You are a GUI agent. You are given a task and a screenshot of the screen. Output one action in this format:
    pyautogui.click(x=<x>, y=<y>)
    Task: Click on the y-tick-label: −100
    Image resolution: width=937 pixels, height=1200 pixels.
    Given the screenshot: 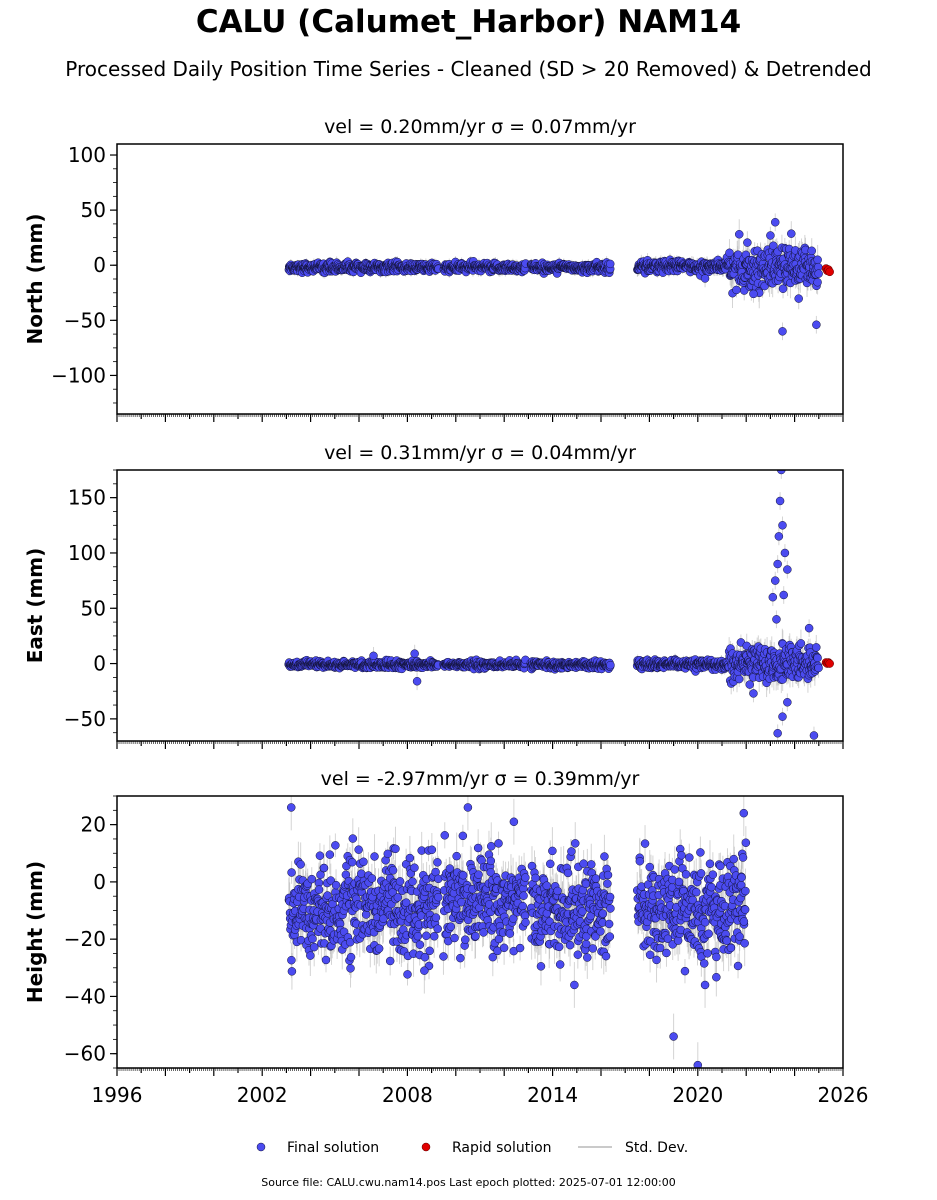 What is the action you would take?
    pyautogui.click(x=78, y=375)
    